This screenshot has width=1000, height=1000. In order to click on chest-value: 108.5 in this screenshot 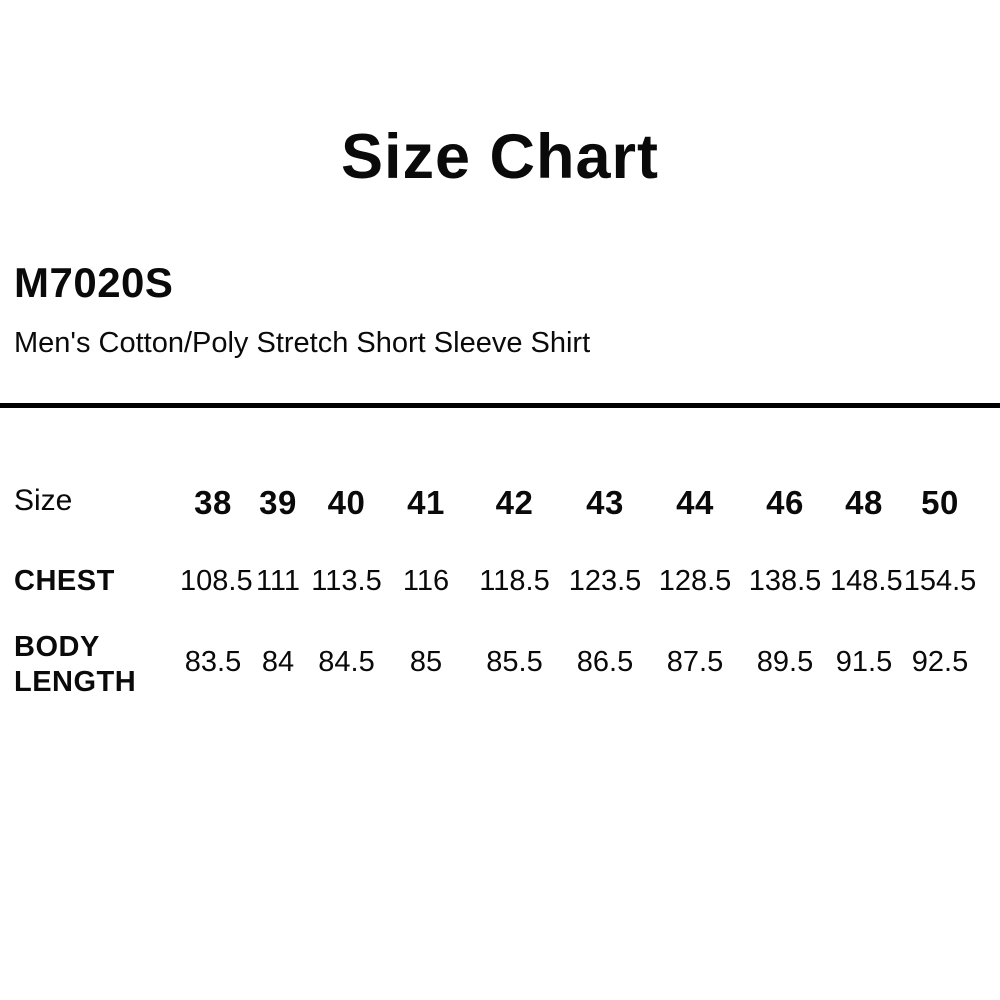, I will do `click(216, 581)`.